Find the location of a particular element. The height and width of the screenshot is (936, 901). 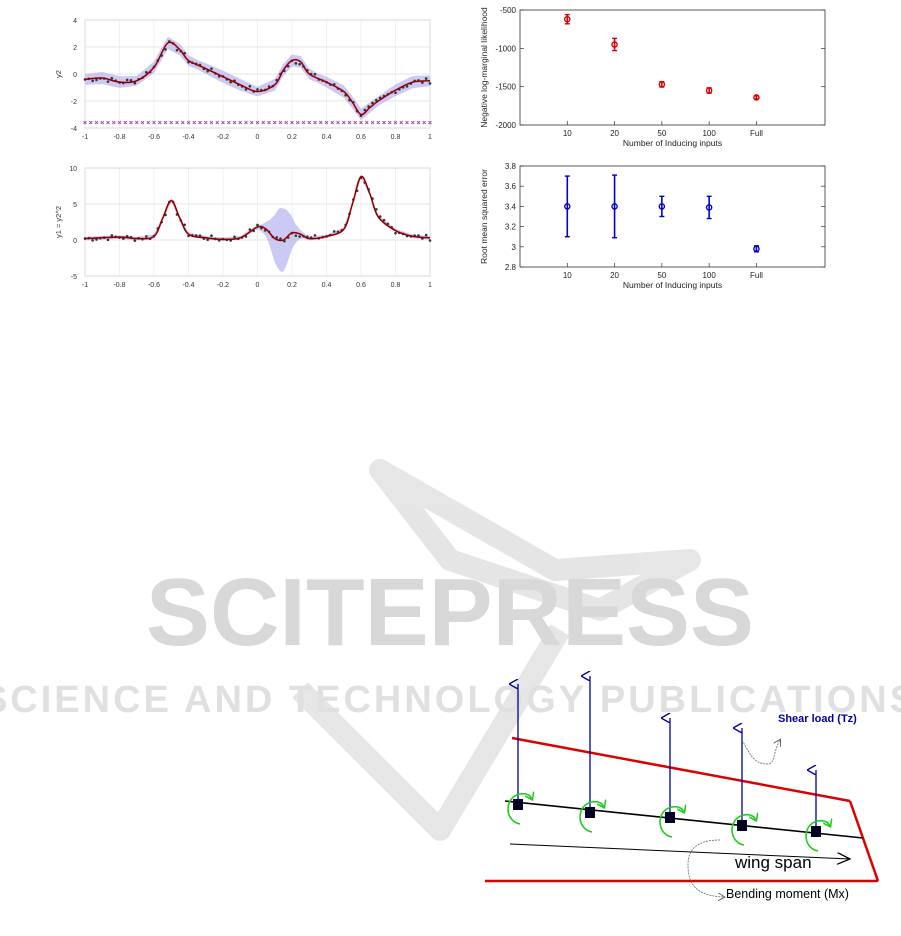

tick-label-x: 0.6 is located at coordinates (361, 285).